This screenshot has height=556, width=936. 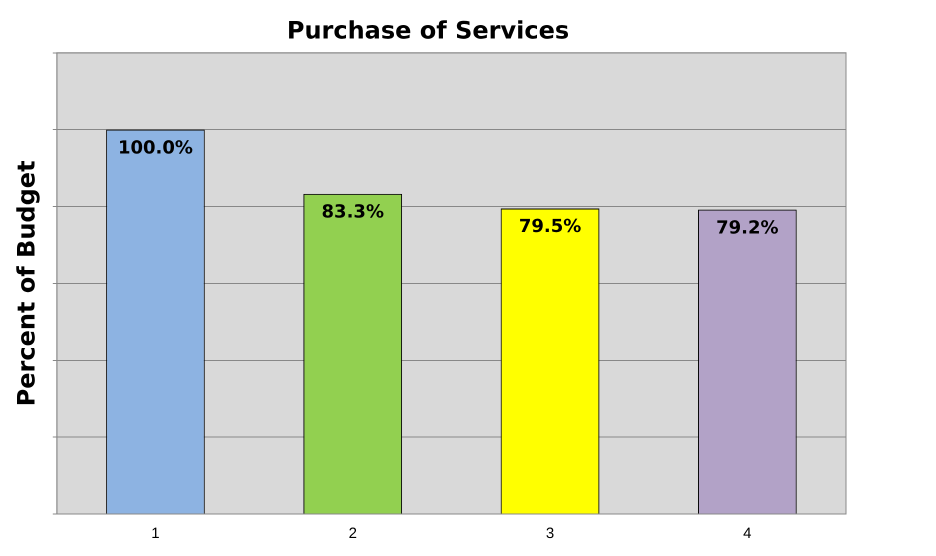 I want to click on chart-title: Purchase of Services, so click(x=428, y=30).